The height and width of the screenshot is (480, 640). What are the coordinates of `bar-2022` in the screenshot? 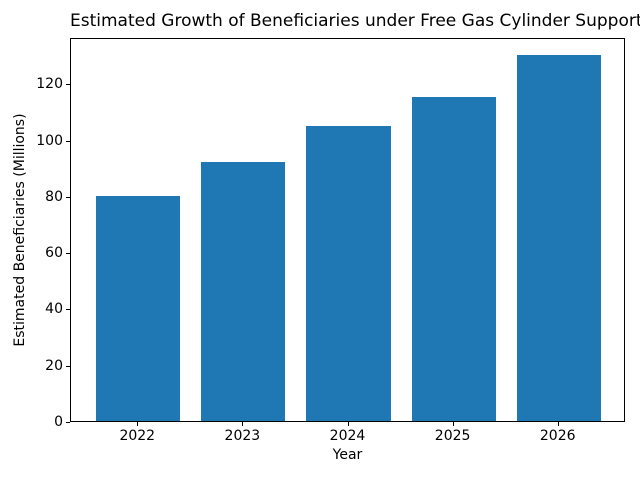 It's located at (138, 308).